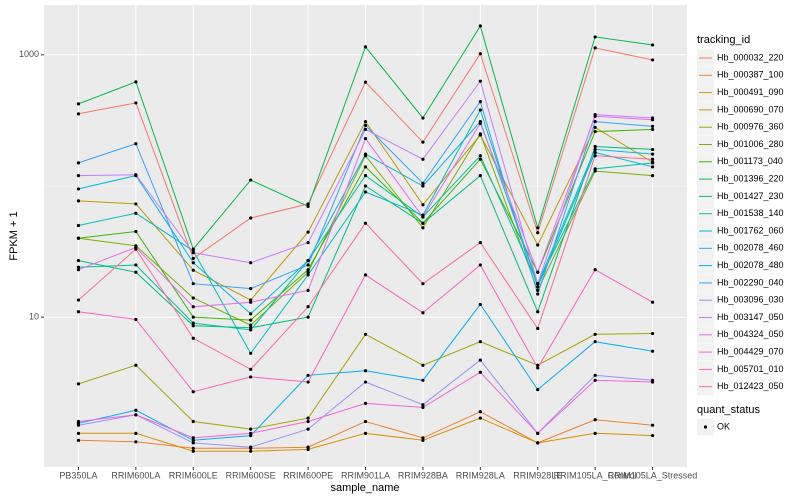  What do you see at coordinates (750, 369) in the screenshot?
I see `legend-label: Hb_005701_010` at bounding box center [750, 369].